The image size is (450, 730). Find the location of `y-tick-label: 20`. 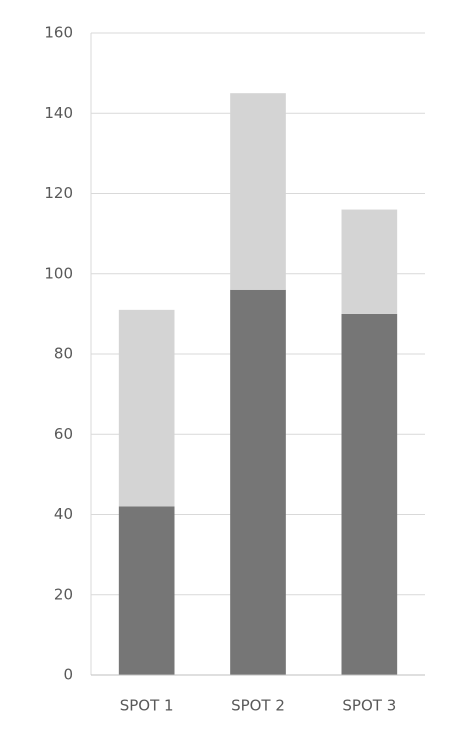

y-tick-label: 20 is located at coordinates (63, 594).